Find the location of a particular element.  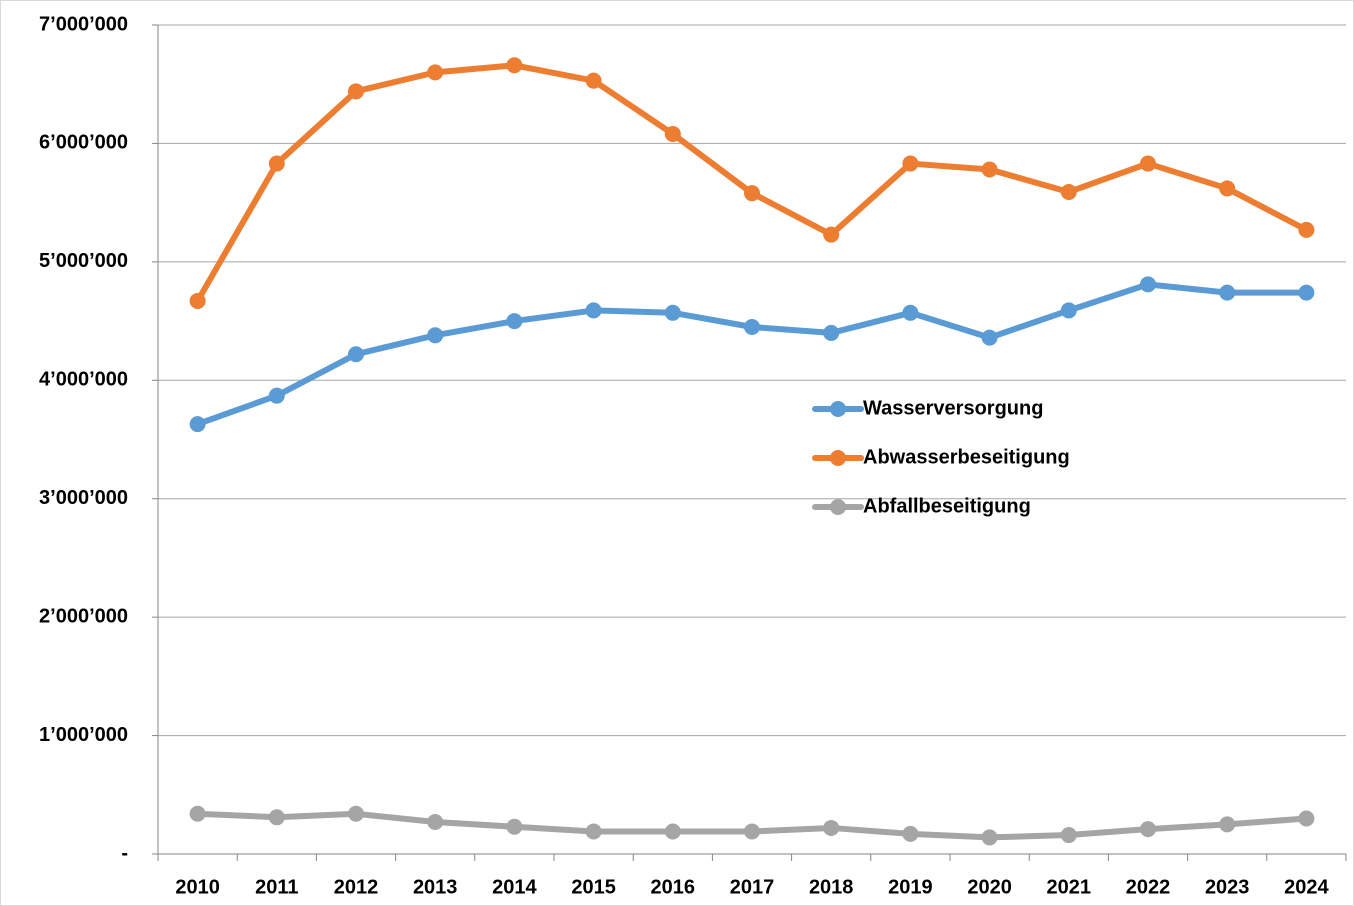

y-tick-label: 5’000’000 is located at coordinates (83, 261).